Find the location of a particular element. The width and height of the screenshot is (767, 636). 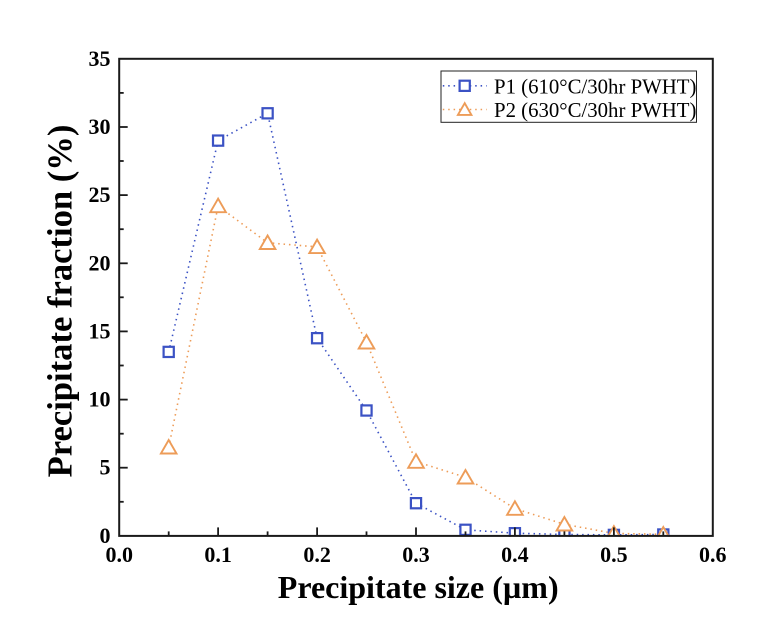

svg-text: 20 is located at coordinates (100, 262).